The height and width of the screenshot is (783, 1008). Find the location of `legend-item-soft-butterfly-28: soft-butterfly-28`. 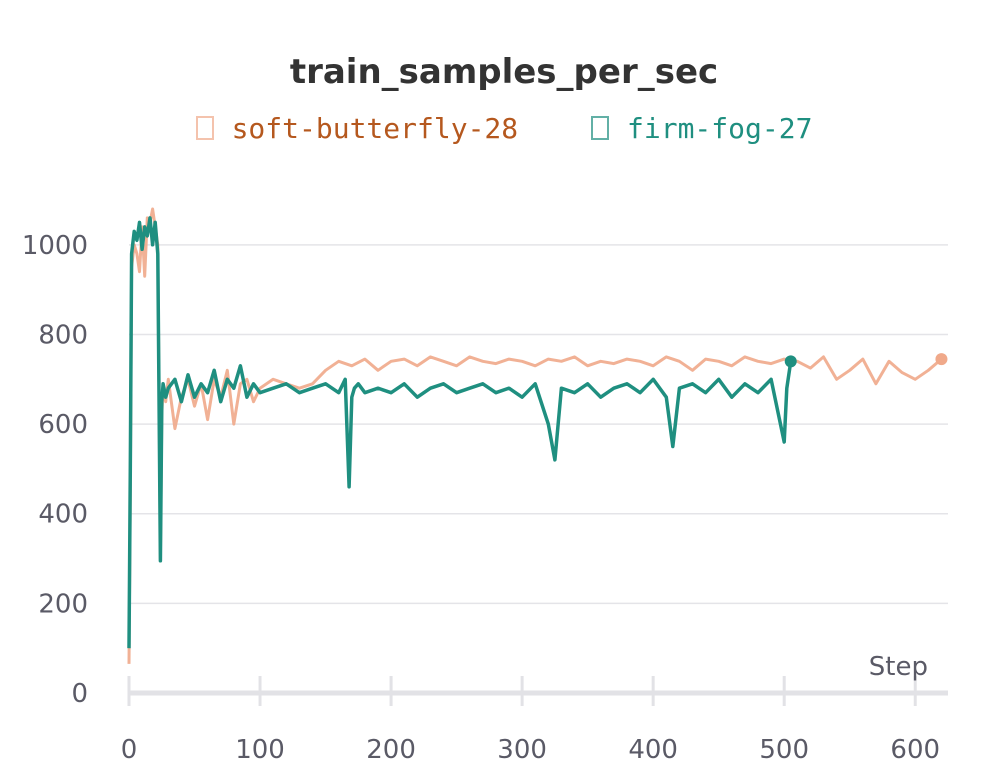

legend-item-soft-butterfly-28: soft-butterfly-28 is located at coordinates (357, 128).